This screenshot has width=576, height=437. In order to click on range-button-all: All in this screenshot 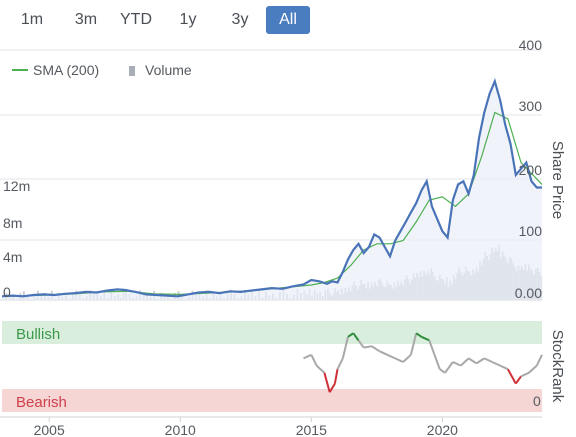, I will do `click(288, 20)`.